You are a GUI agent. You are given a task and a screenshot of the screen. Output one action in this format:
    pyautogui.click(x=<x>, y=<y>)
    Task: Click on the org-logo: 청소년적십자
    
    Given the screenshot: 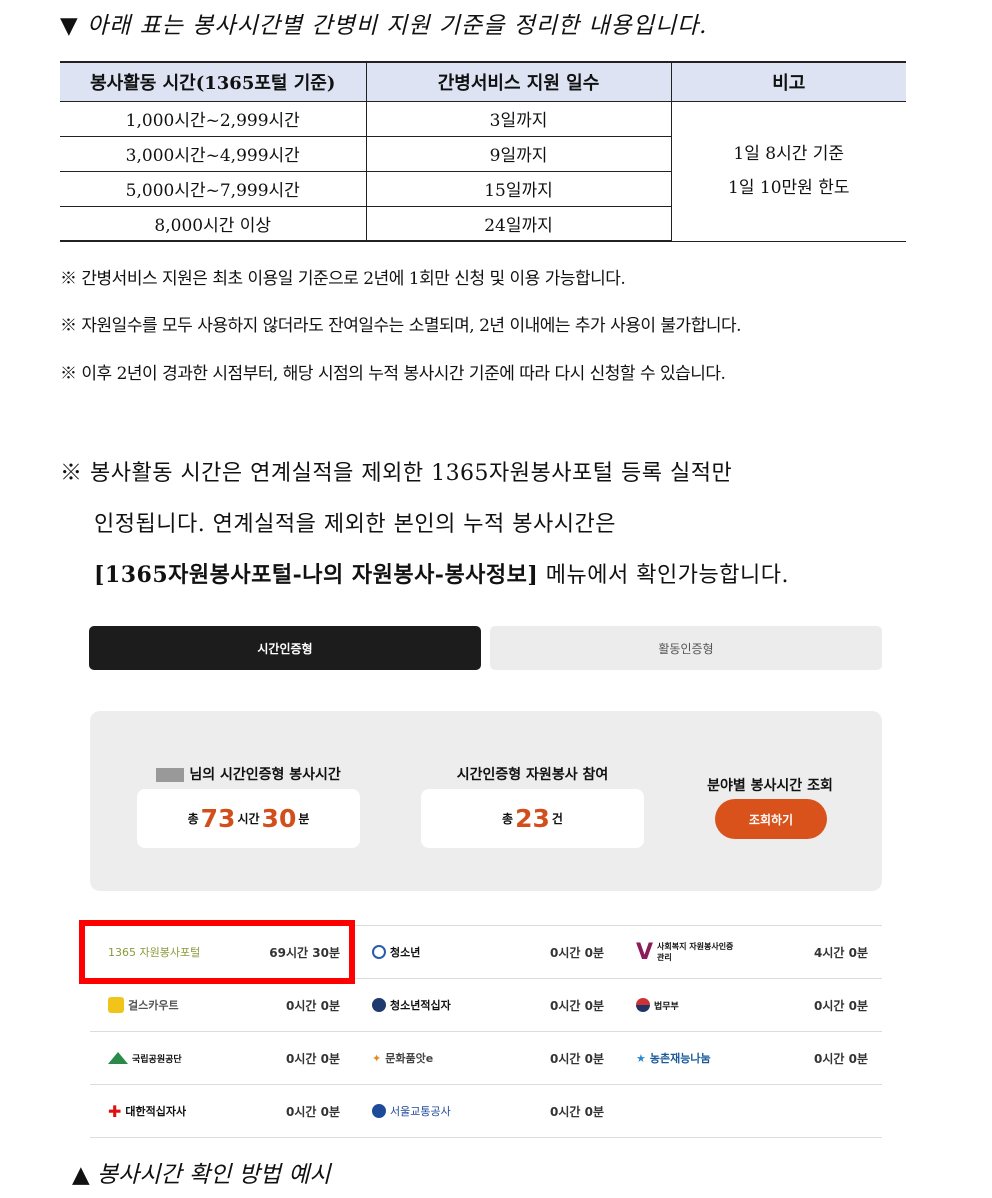 What is the action you would take?
    pyautogui.click(x=411, y=1005)
    